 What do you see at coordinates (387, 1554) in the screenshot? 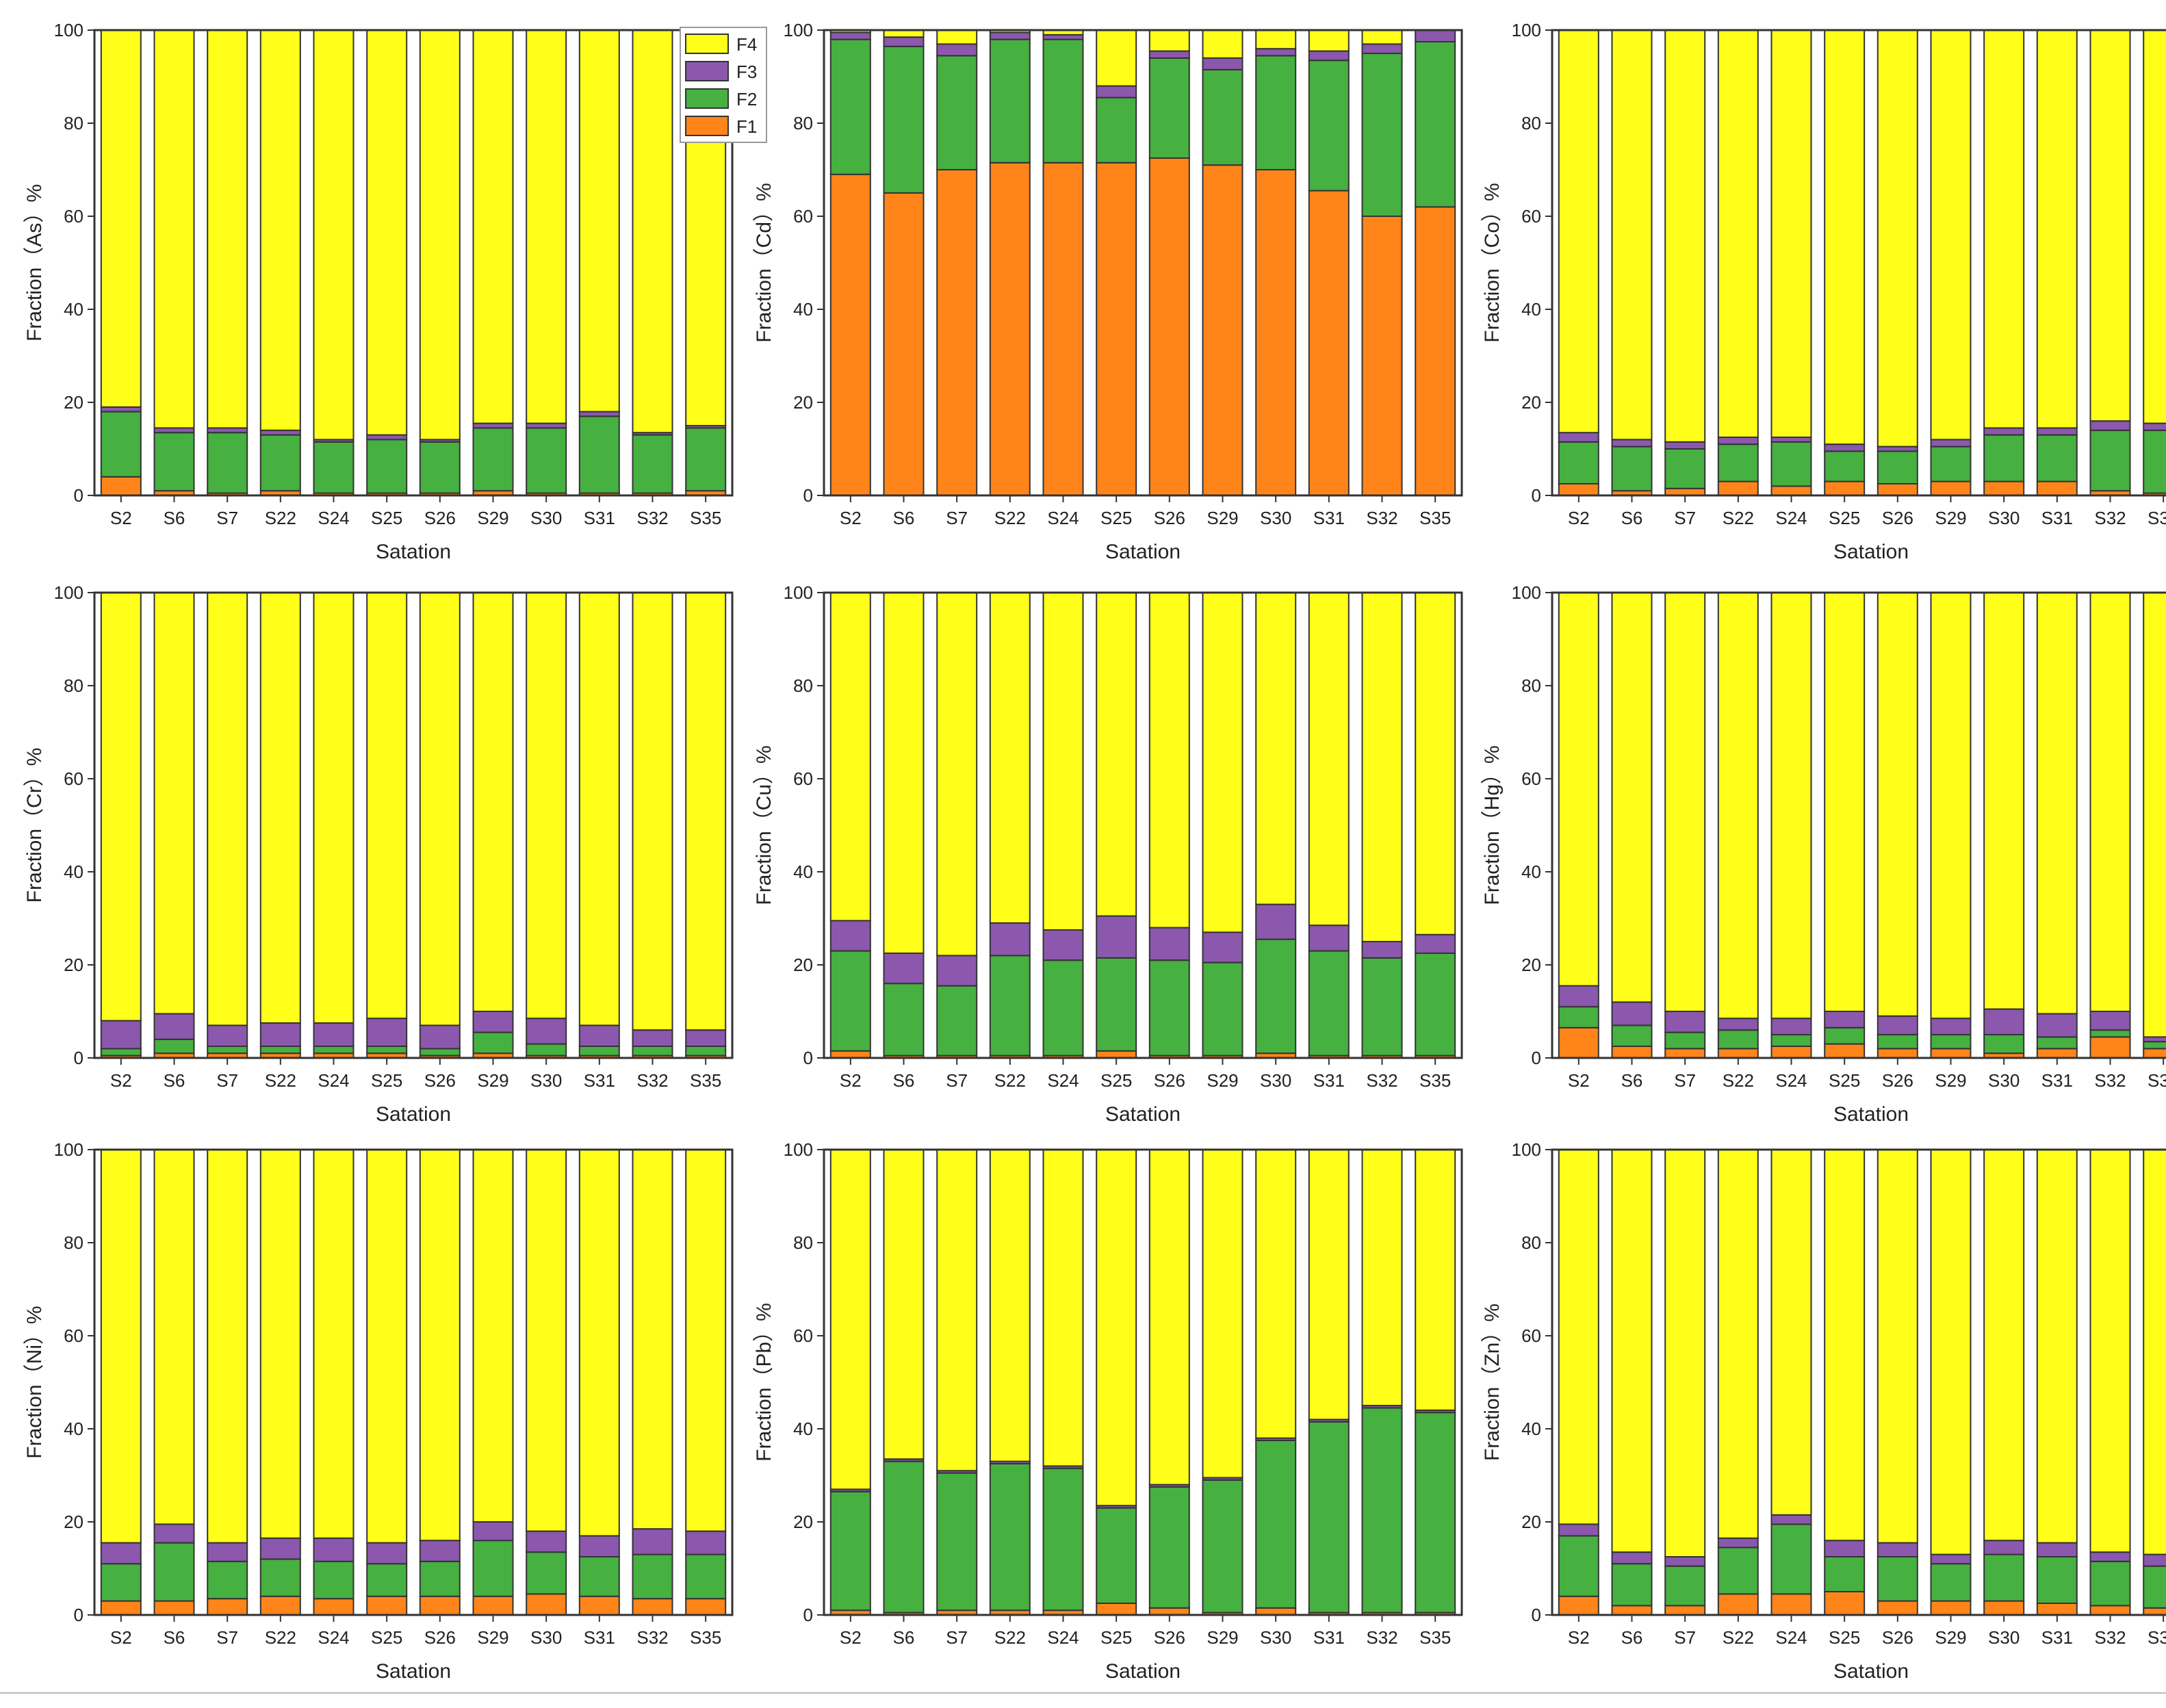
I see `bar-ni-s25-f3` at bounding box center [387, 1554].